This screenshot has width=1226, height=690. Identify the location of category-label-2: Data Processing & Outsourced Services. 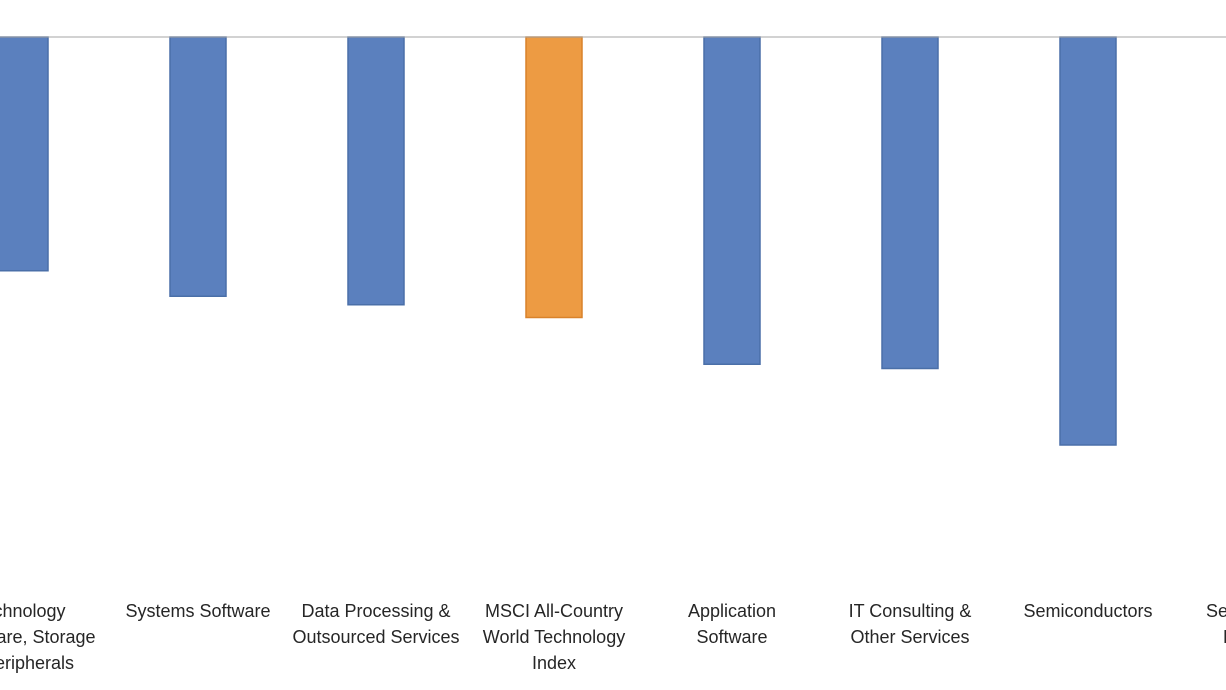
(375, 624).